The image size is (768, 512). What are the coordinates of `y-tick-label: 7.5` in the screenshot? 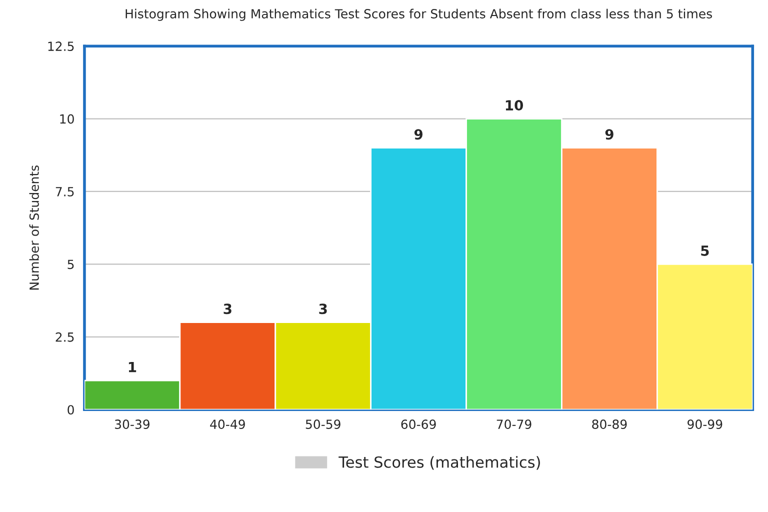 It's located at (65, 191).